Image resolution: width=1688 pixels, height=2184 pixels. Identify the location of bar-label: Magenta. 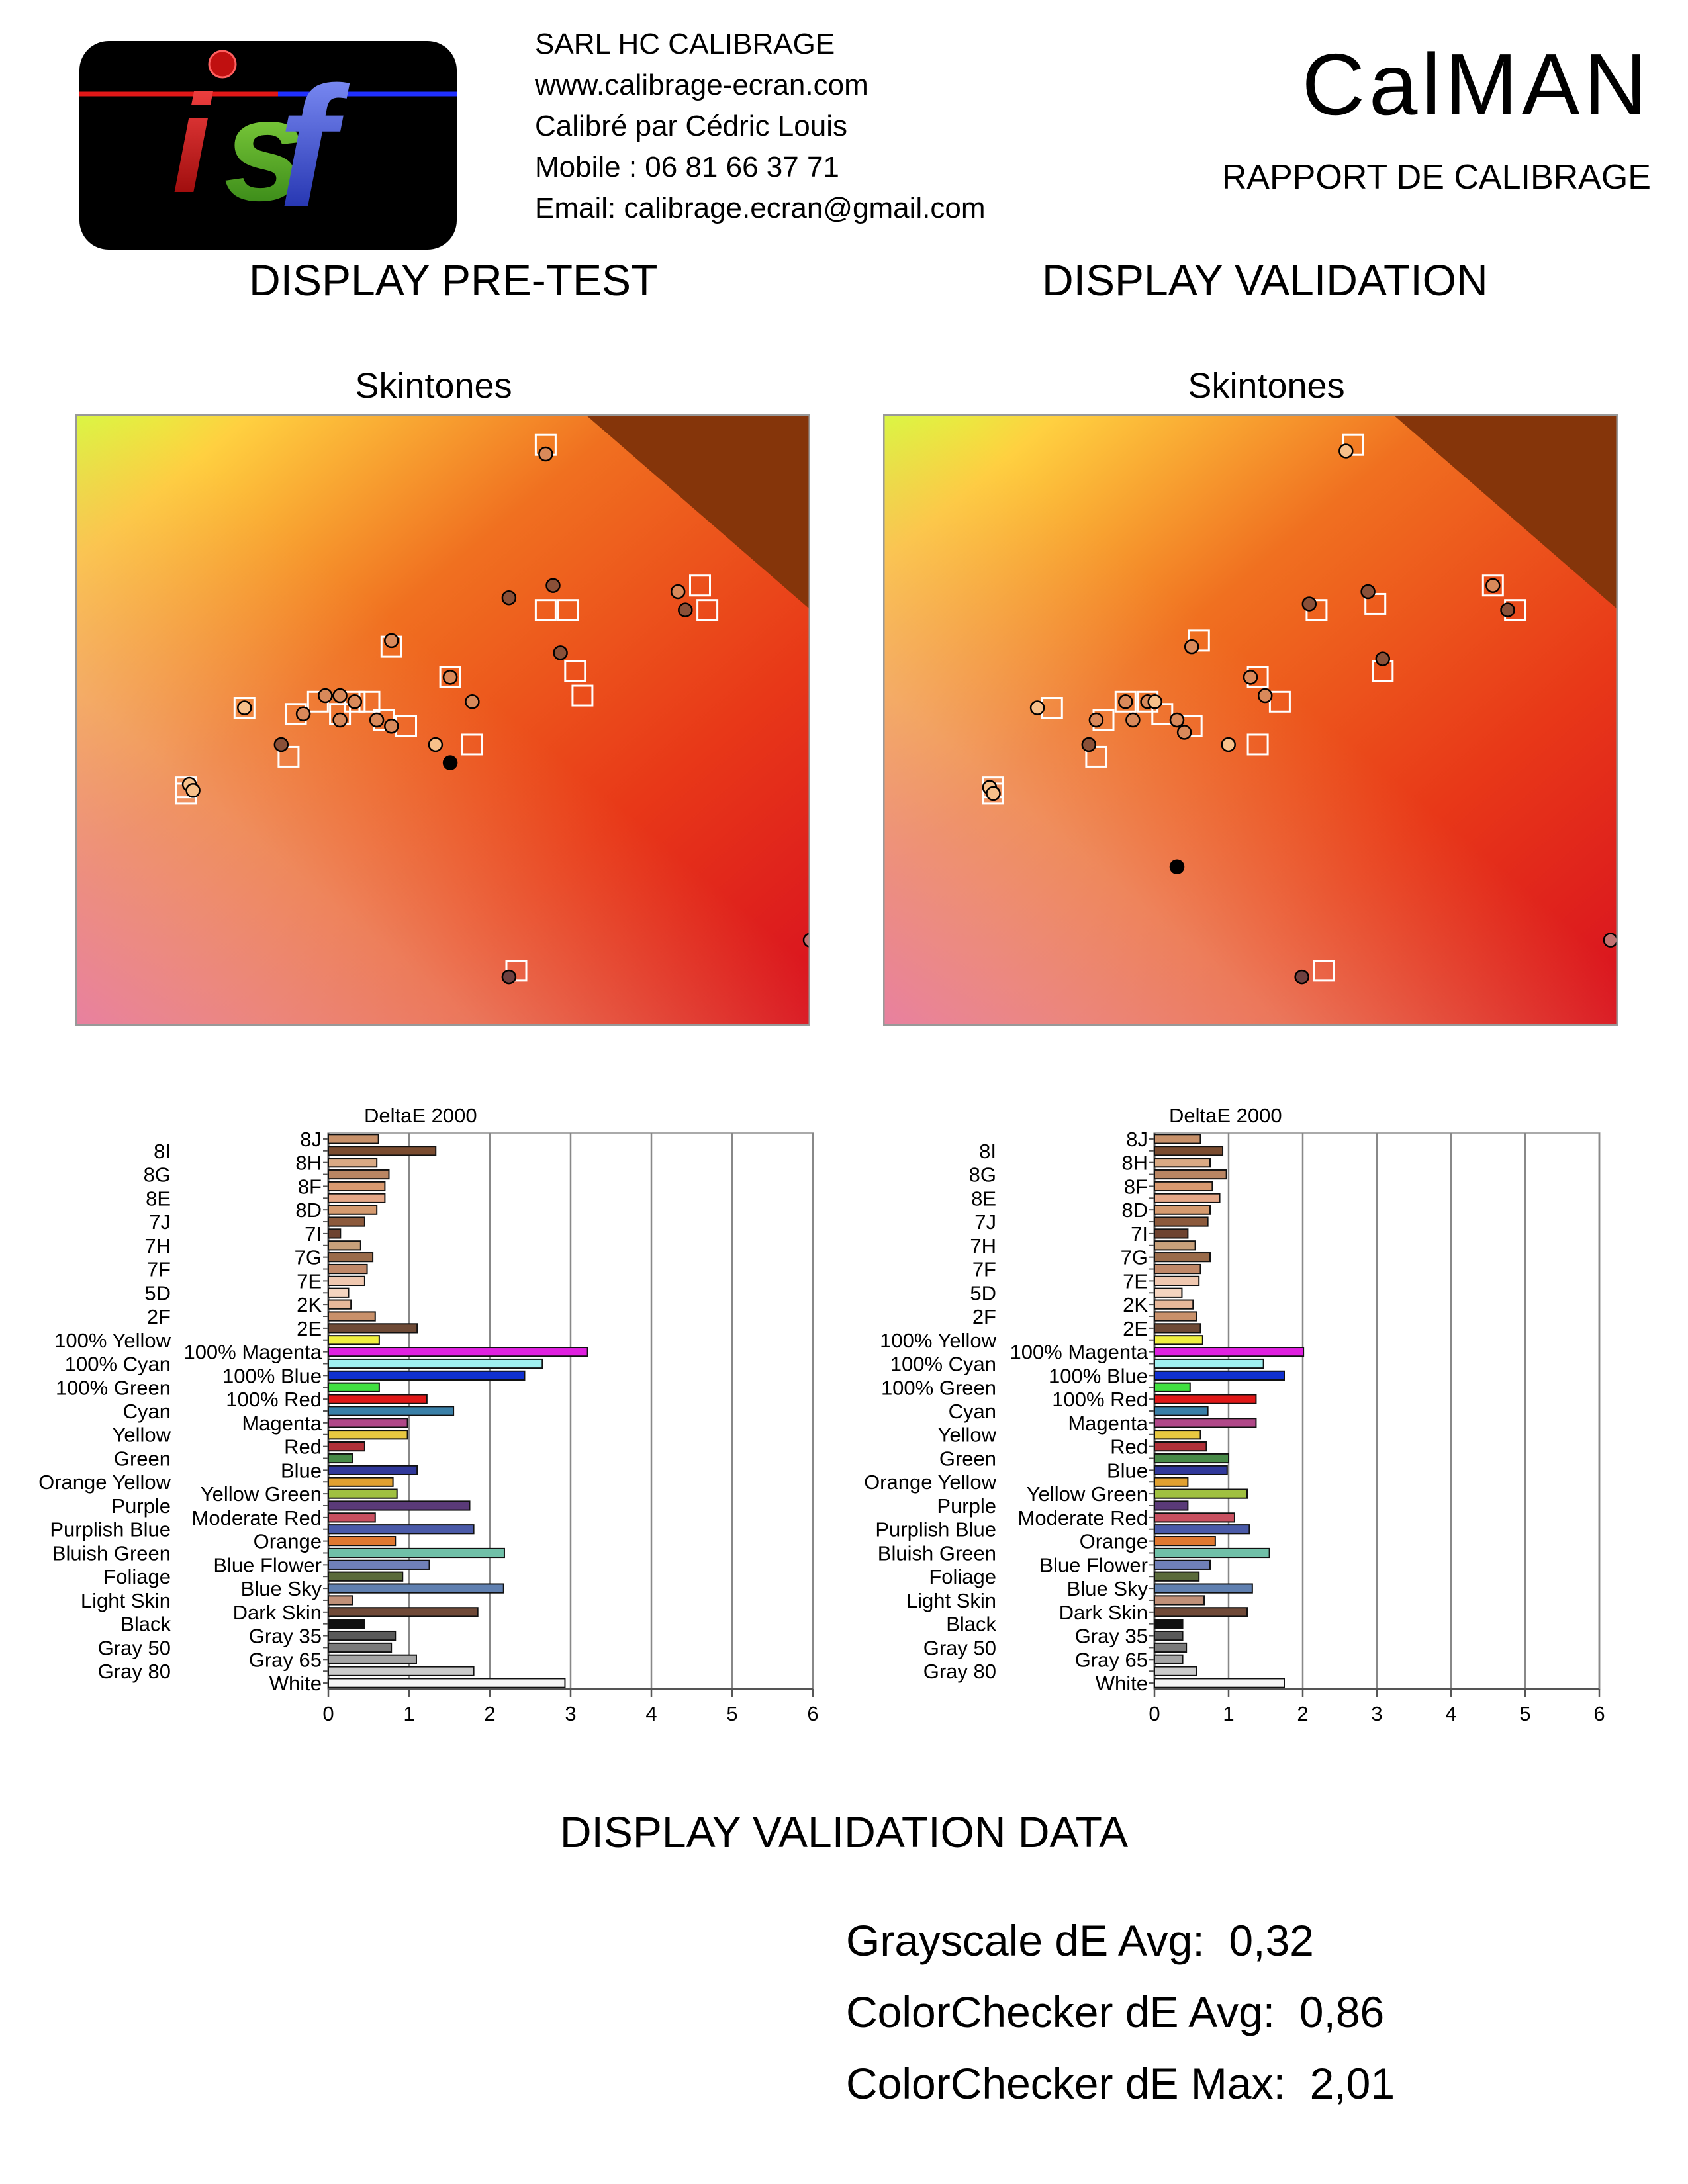
(282, 1423).